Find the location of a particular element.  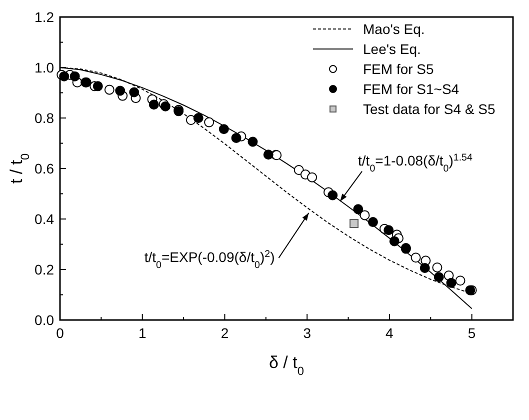

legend-label: Test data for S4 & S5 is located at coordinates (429, 109).